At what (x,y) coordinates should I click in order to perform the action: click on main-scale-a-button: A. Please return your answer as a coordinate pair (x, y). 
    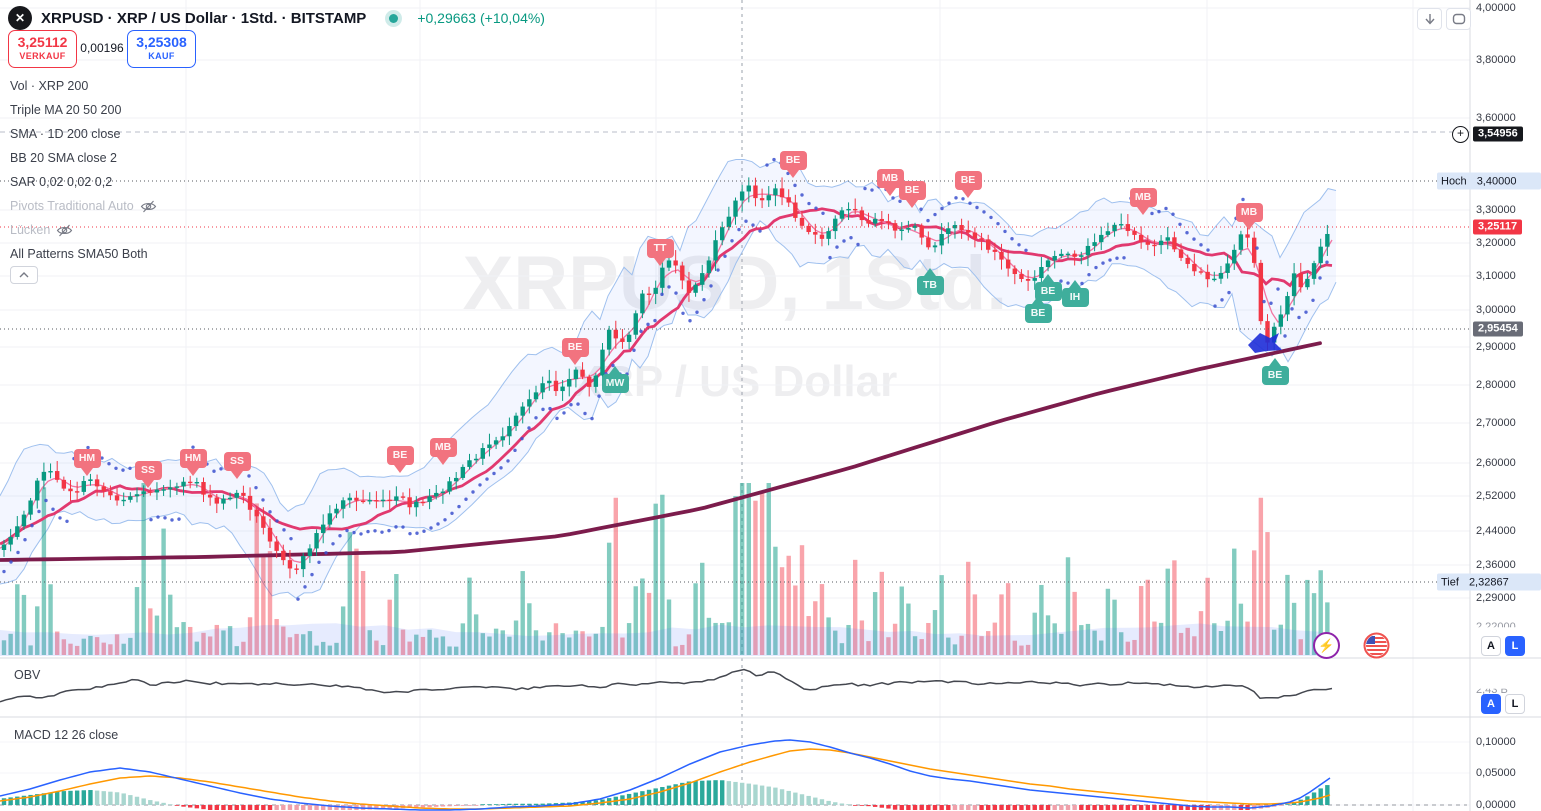
    Looking at the image, I should click on (1491, 646).